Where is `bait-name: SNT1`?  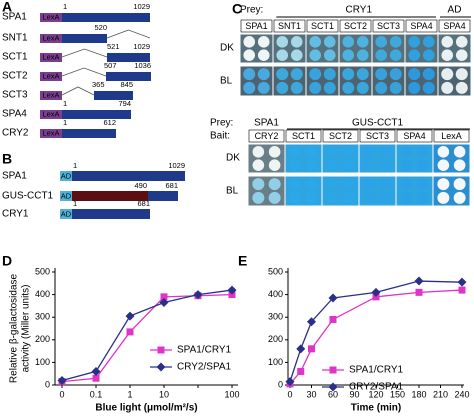
bait-name: SNT1 is located at coordinates (289, 26).